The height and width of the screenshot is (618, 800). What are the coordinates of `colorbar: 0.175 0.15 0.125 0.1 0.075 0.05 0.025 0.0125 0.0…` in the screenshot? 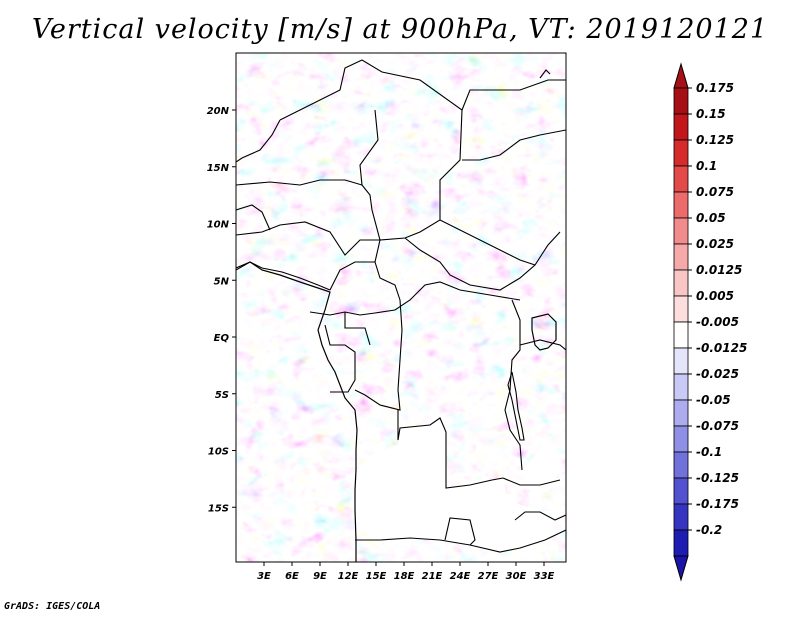 It's located at (710, 322).